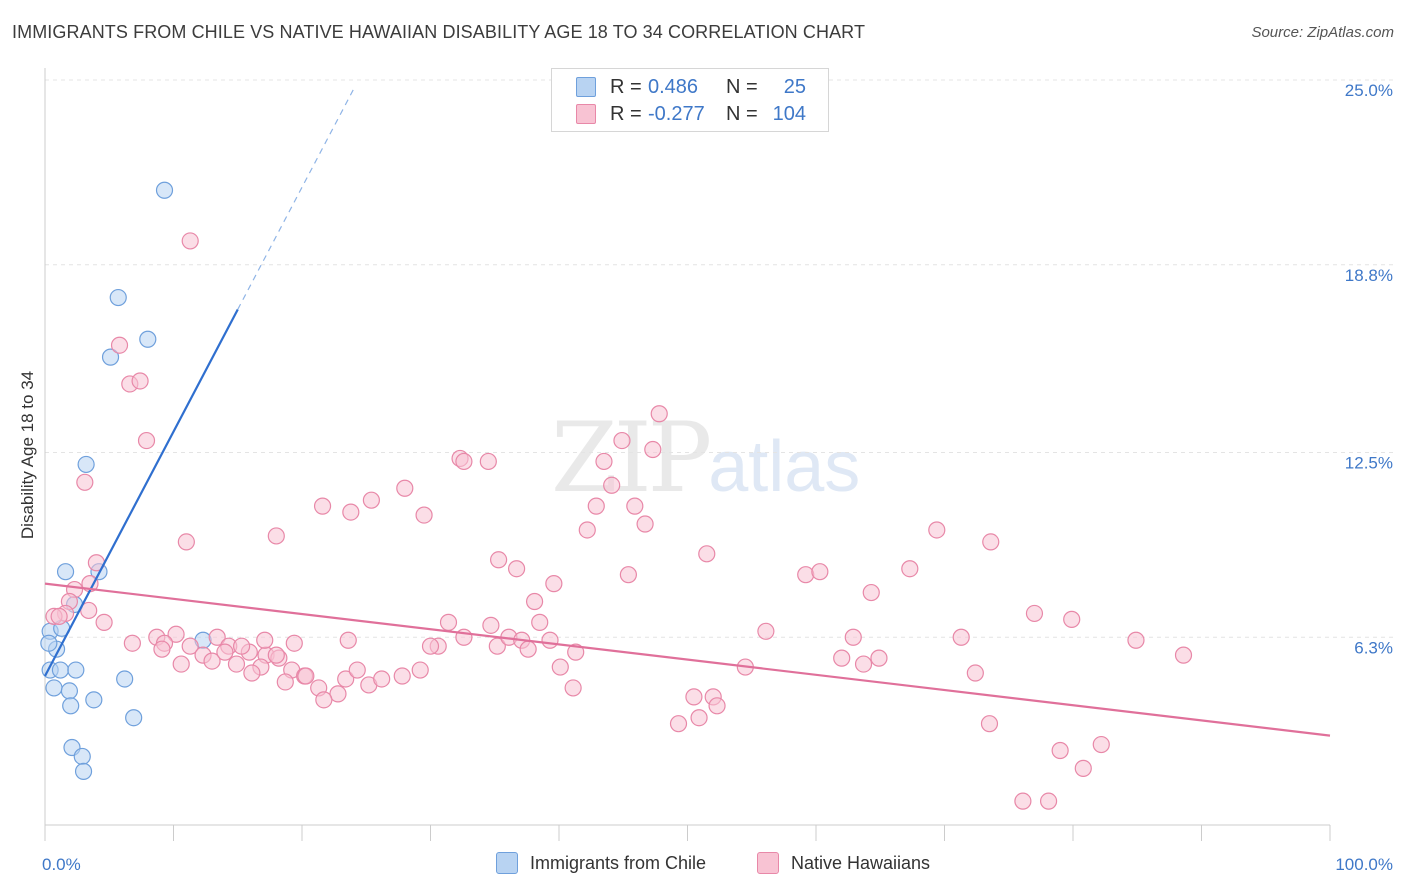 The height and width of the screenshot is (892, 1406). I want to click on legend-r-value: 0.486, so click(673, 86).